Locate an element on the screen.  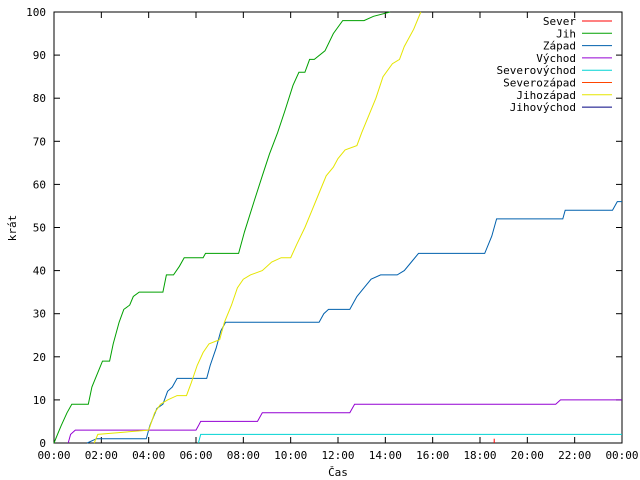
legend-label: Jihozápad is located at coordinates (546, 95).